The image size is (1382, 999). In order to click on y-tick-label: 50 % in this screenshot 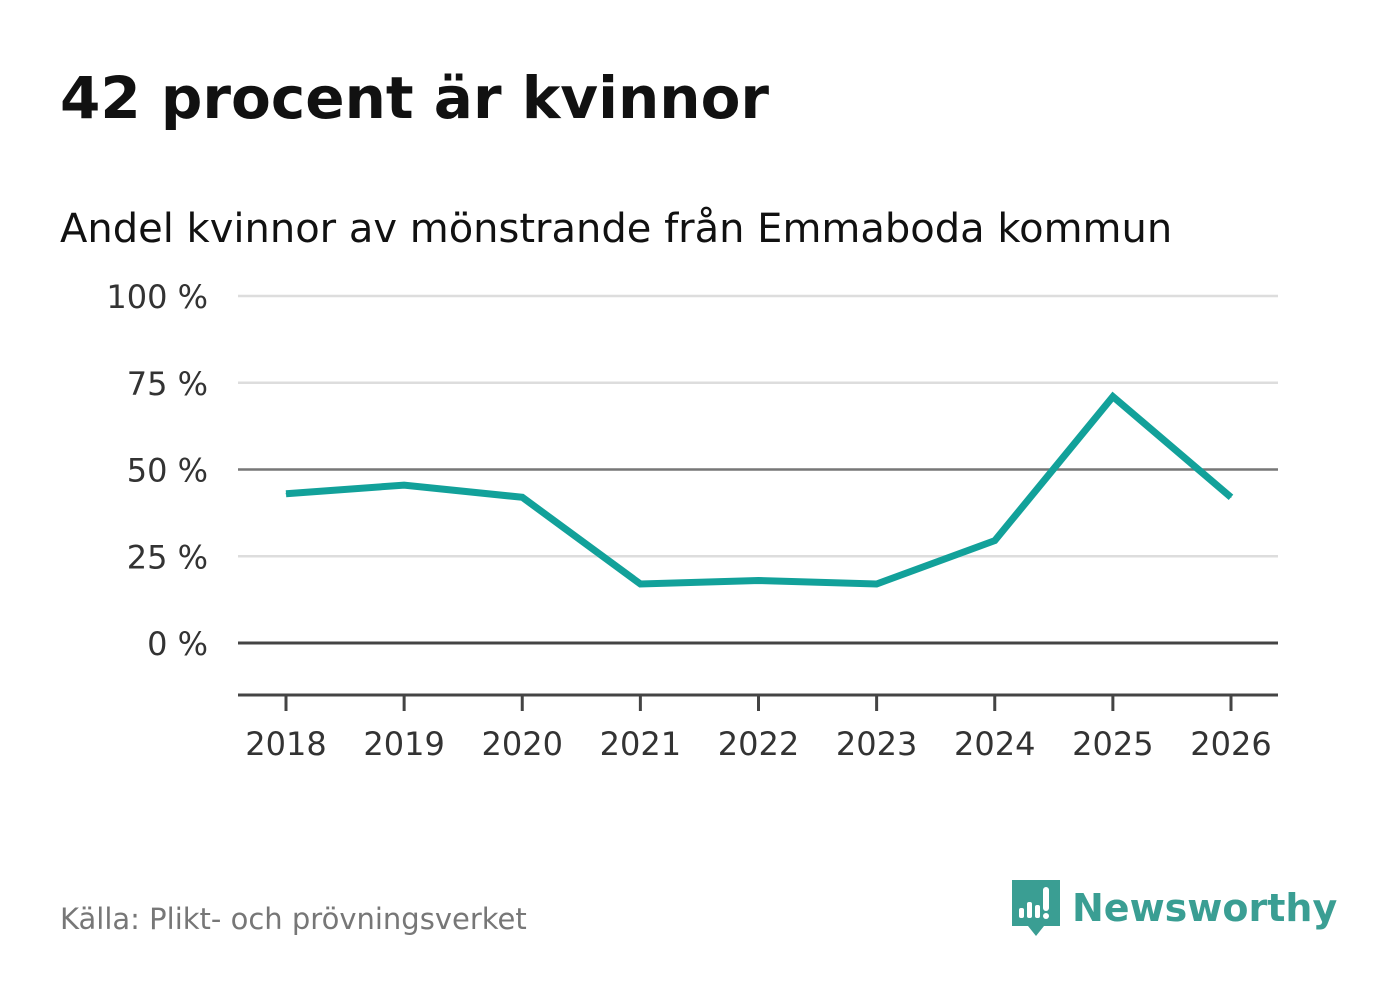, I will do `click(167, 471)`.